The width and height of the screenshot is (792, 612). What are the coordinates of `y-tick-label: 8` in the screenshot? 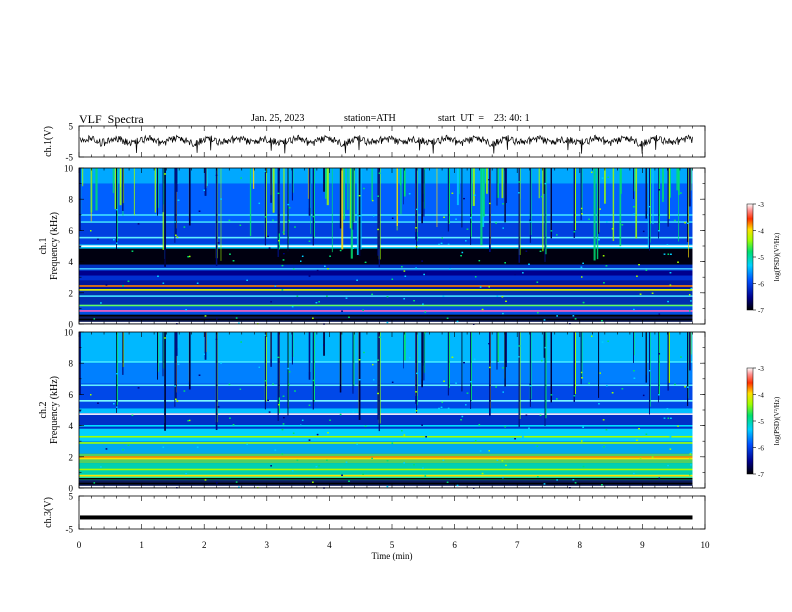 It's located at (71, 200).